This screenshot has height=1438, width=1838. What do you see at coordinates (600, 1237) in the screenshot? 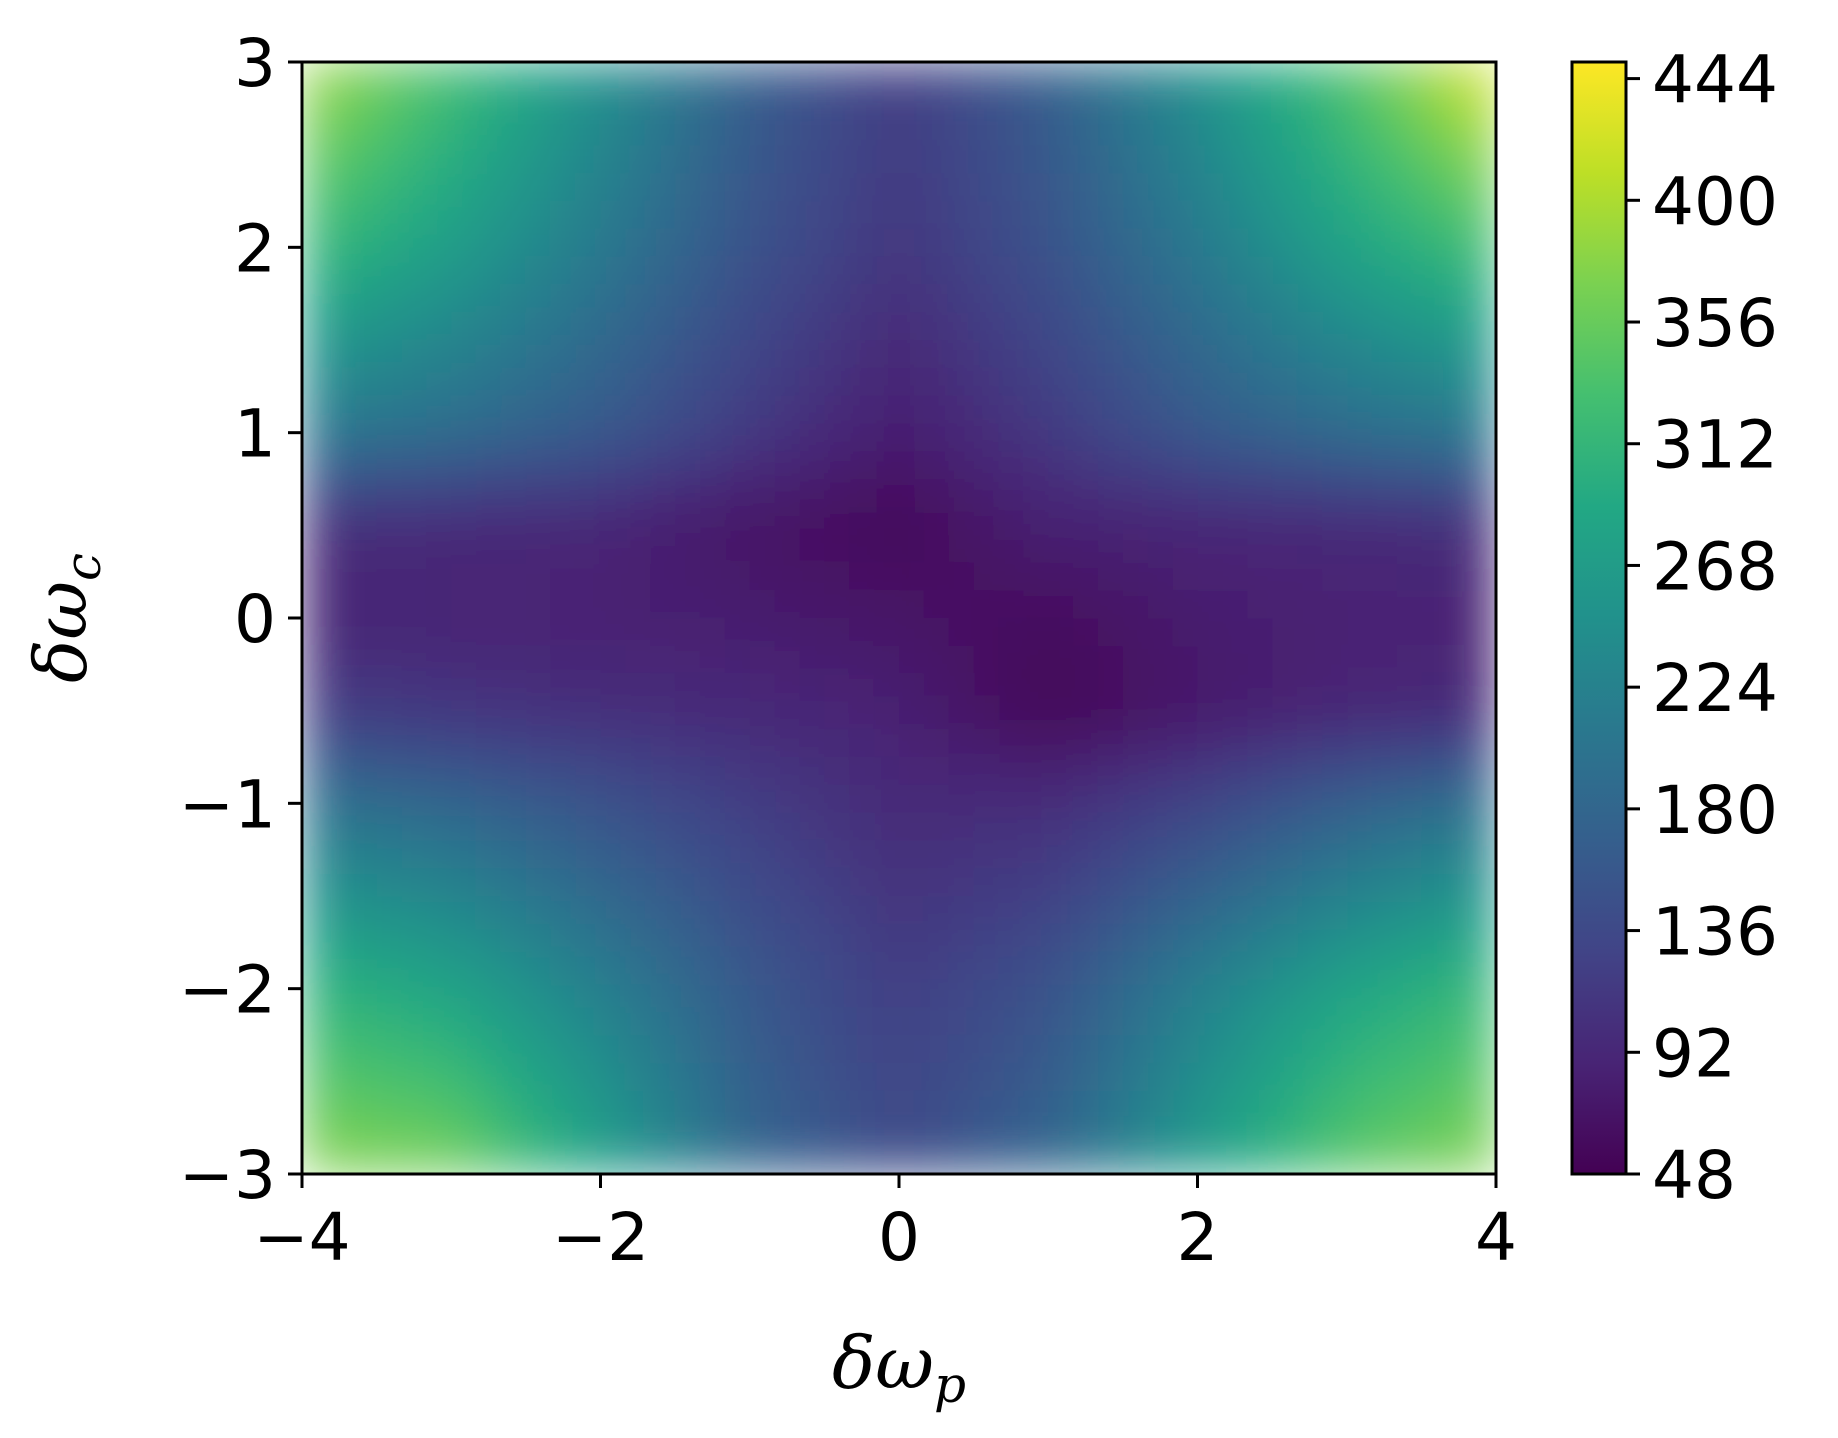
I see `x-tick-label: −2` at bounding box center [600, 1237].